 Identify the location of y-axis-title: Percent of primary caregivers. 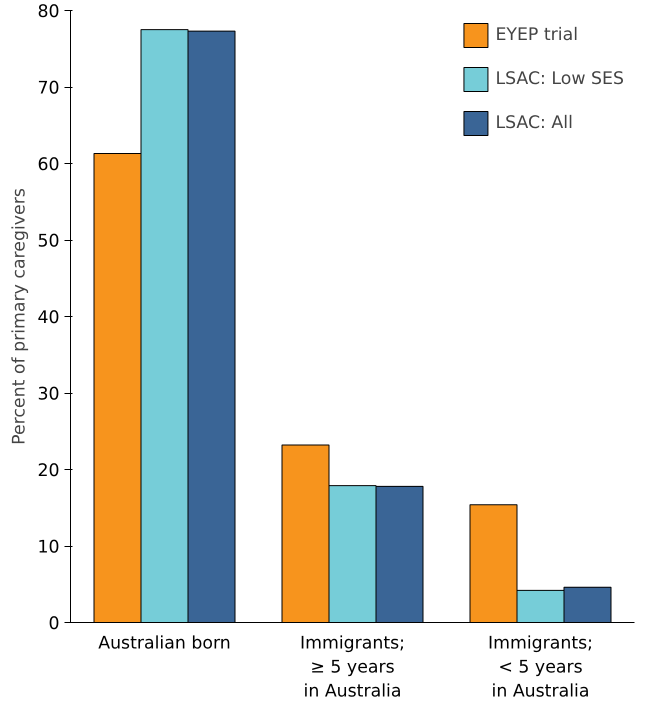
(19, 316).